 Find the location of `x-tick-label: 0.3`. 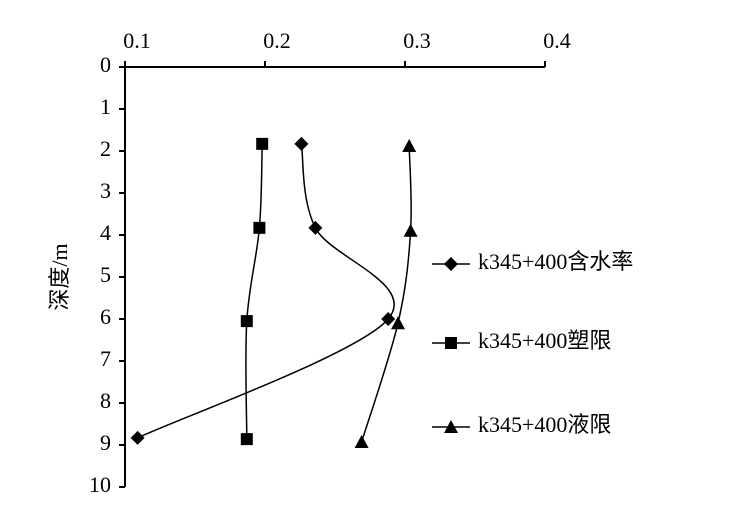

x-tick-label: 0.3 is located at coordinates (417, 40).